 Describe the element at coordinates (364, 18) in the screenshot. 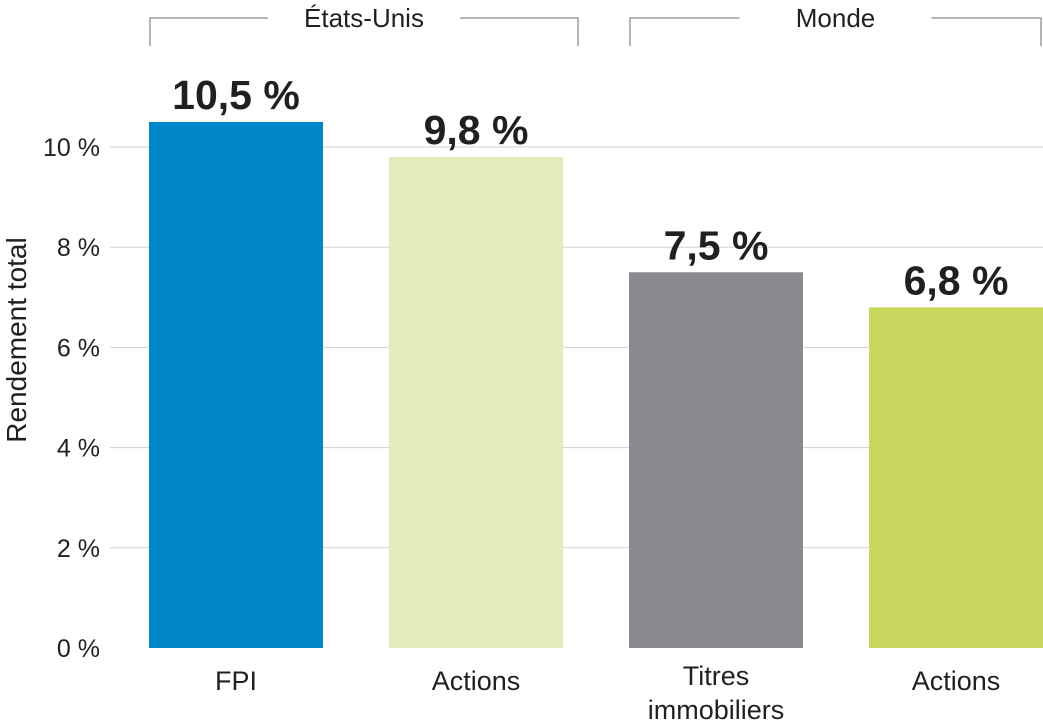

I see `group-label: États-Unis` at that location.